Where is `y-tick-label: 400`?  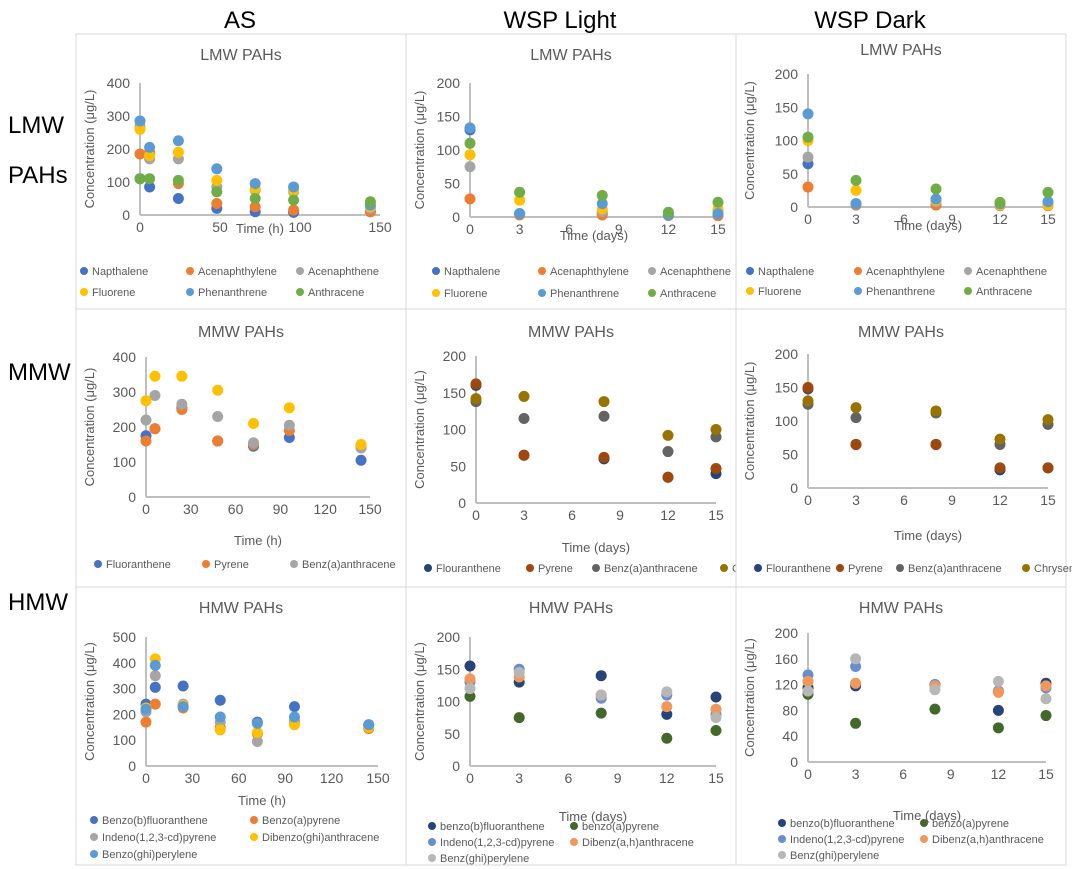 y-tick-label: 400 is located at coordinates (125, 357).